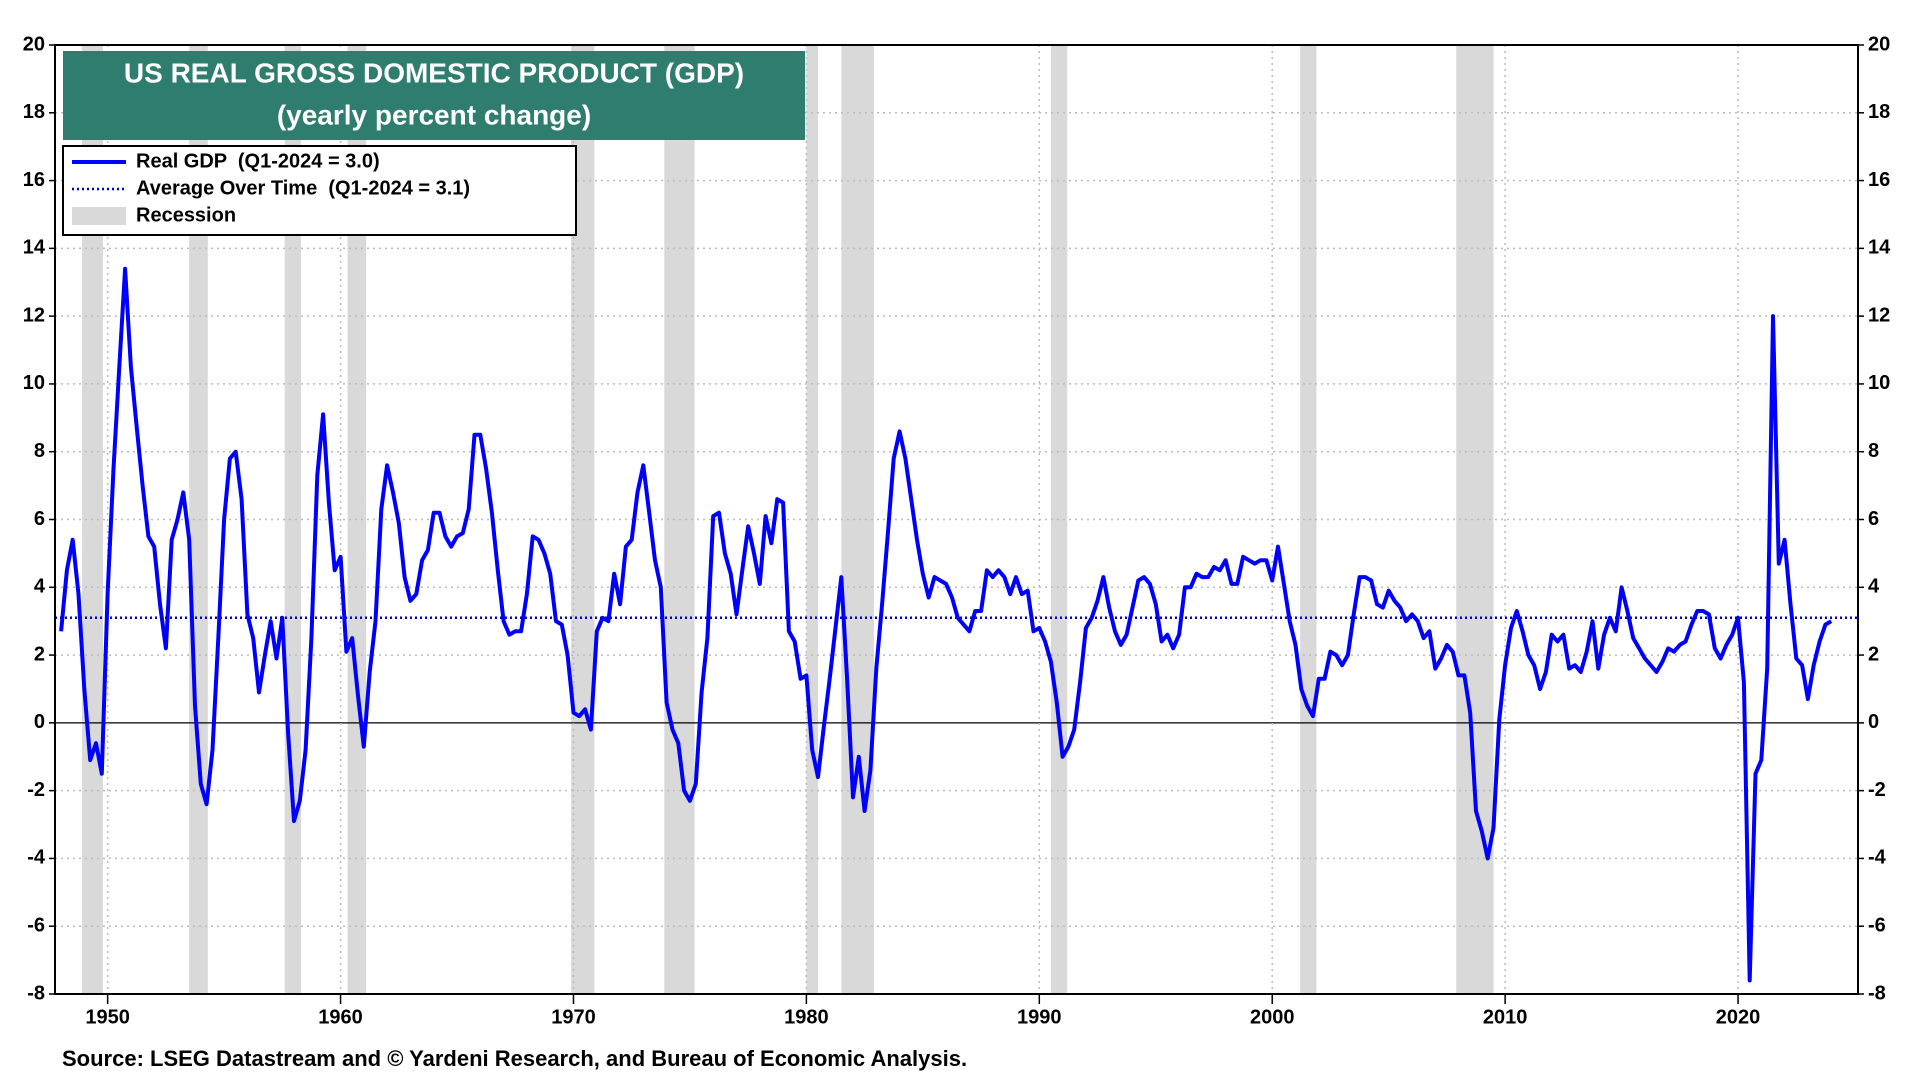 This screenshot has height=1080, width=1920. I want to click on y2-tick-label: 0, so click(1873, 722).